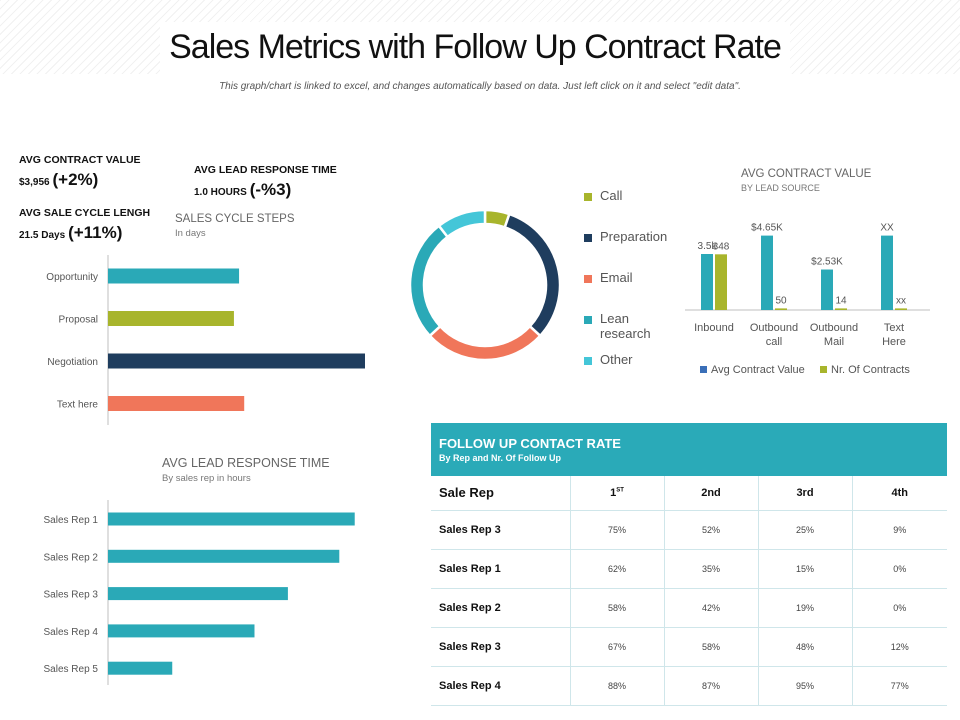  I want to click on column-header-text: 1, so click(613, 492).